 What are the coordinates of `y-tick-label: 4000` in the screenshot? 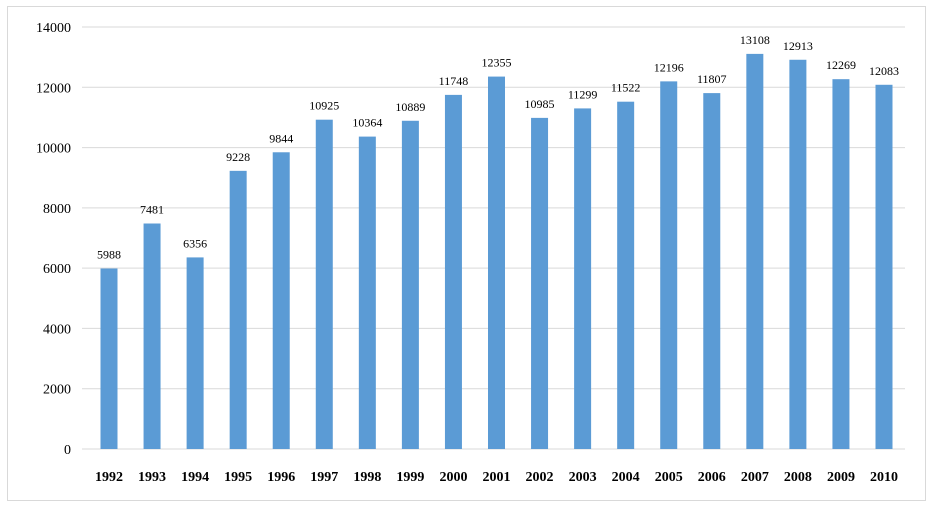 It's located at (57, 329).